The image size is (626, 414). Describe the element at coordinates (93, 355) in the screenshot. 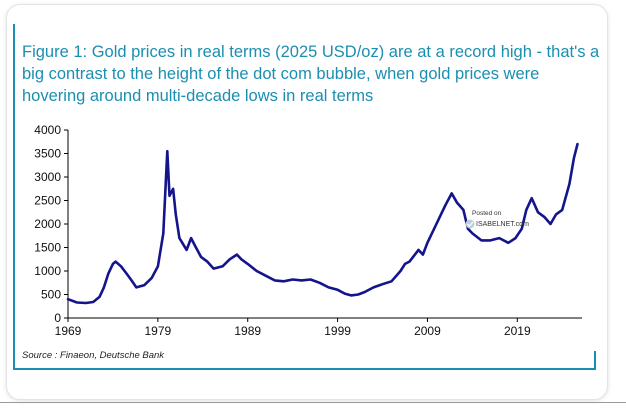

I see `source-note: Source : Finaeon, Deutsche Bank` at that location.